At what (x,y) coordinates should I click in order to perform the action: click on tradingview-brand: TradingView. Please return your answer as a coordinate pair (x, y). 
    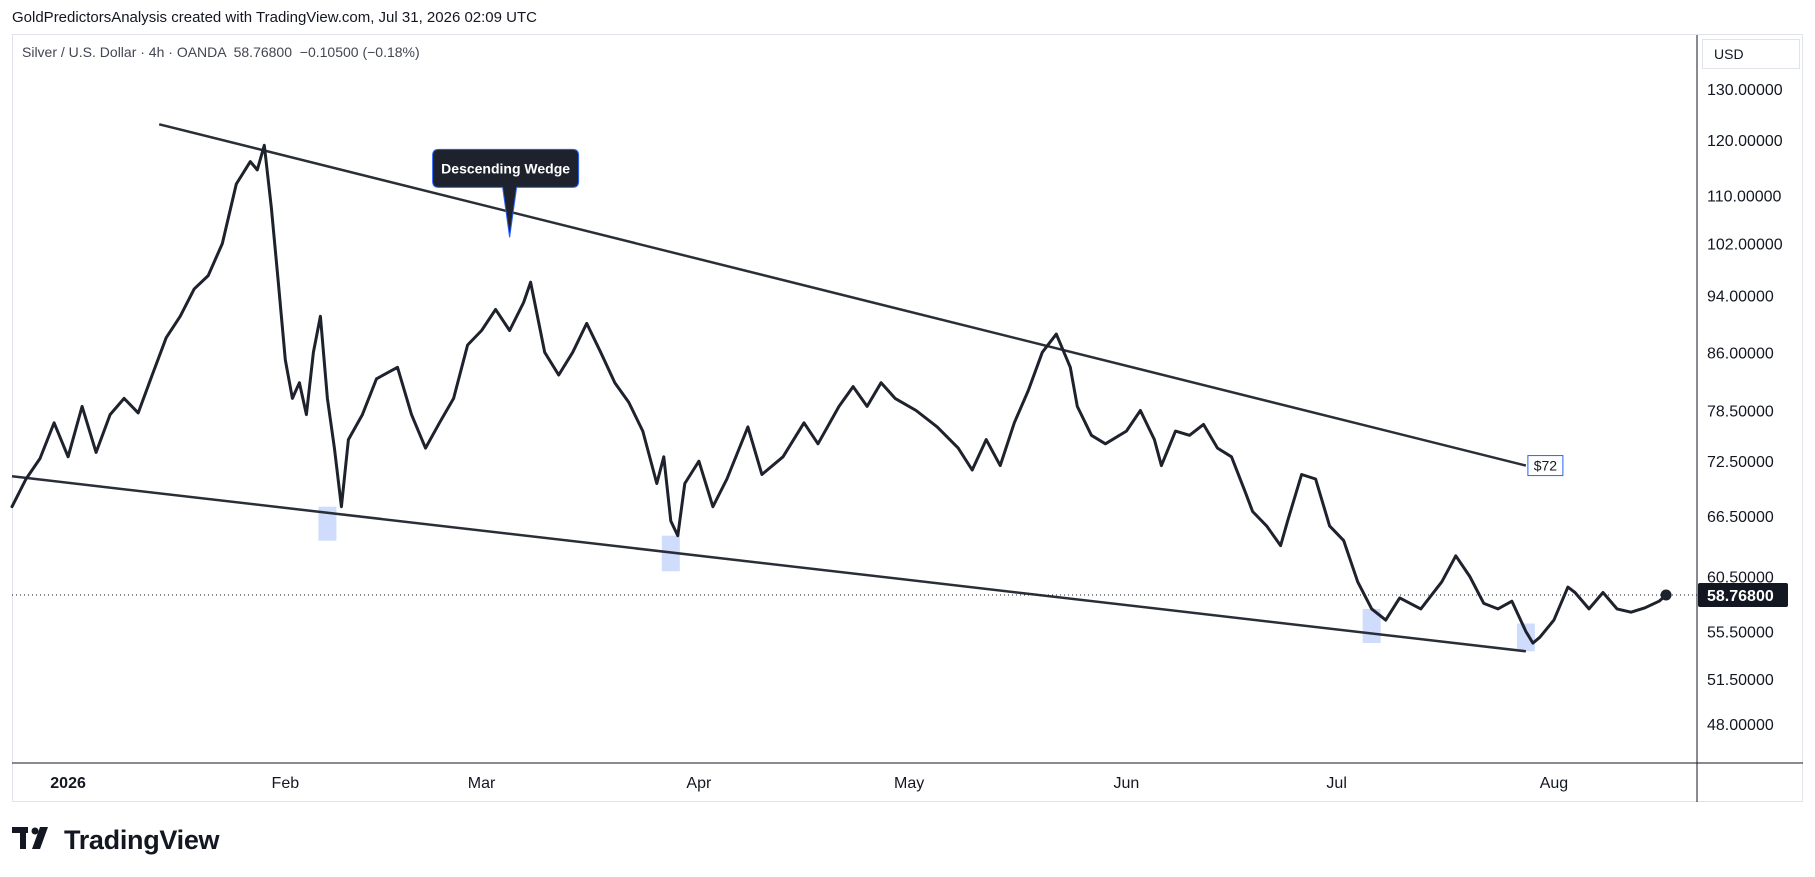
    Looking at the image, I should click on (116, 840).